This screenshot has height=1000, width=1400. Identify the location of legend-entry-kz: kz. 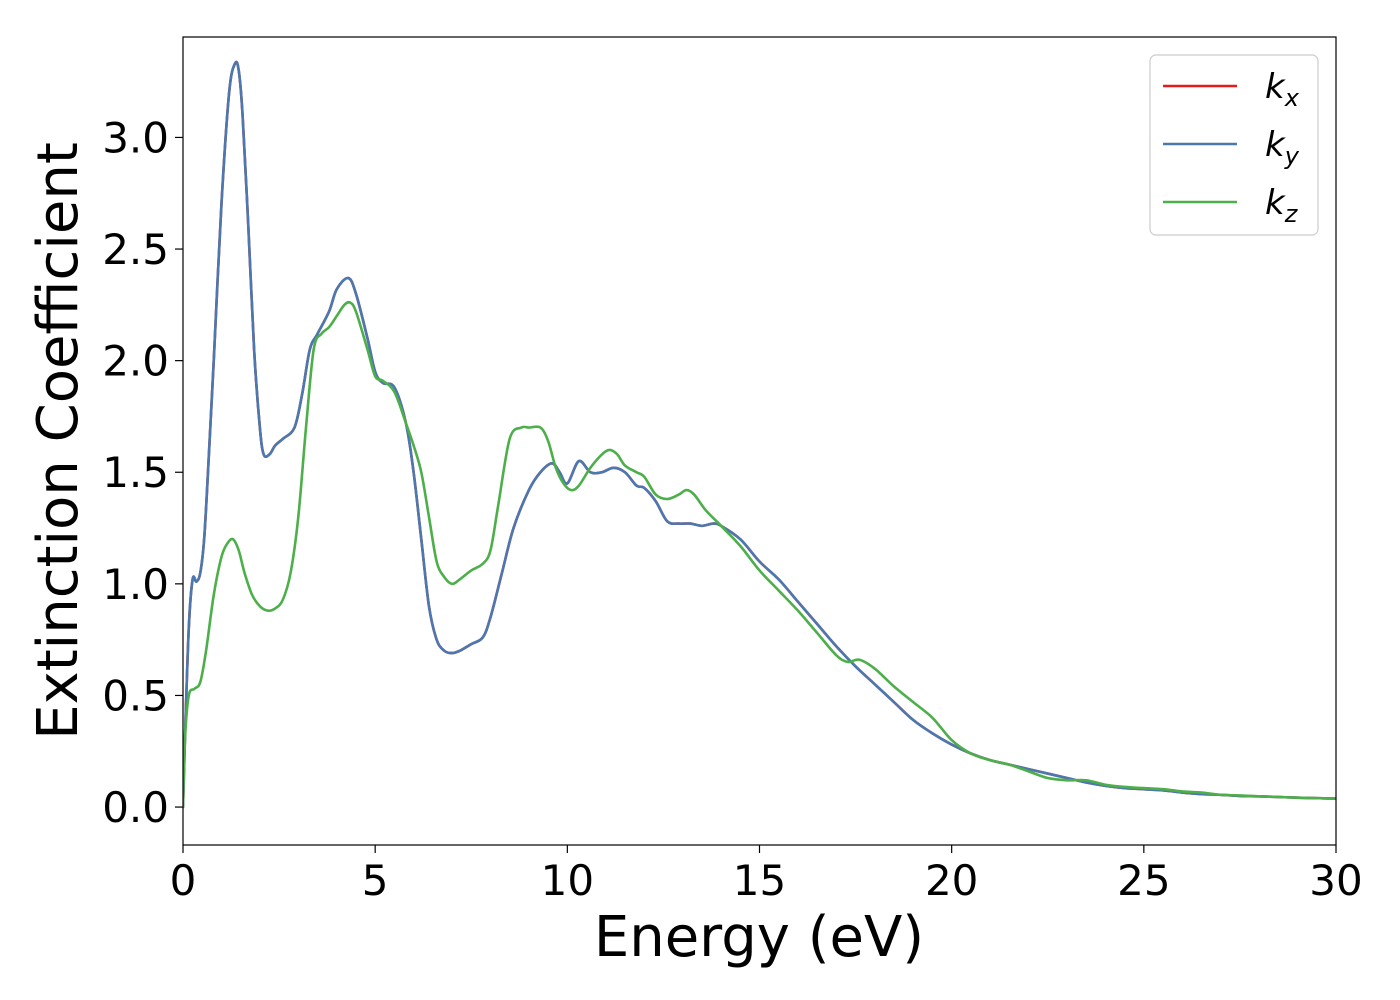
(1231, 205).